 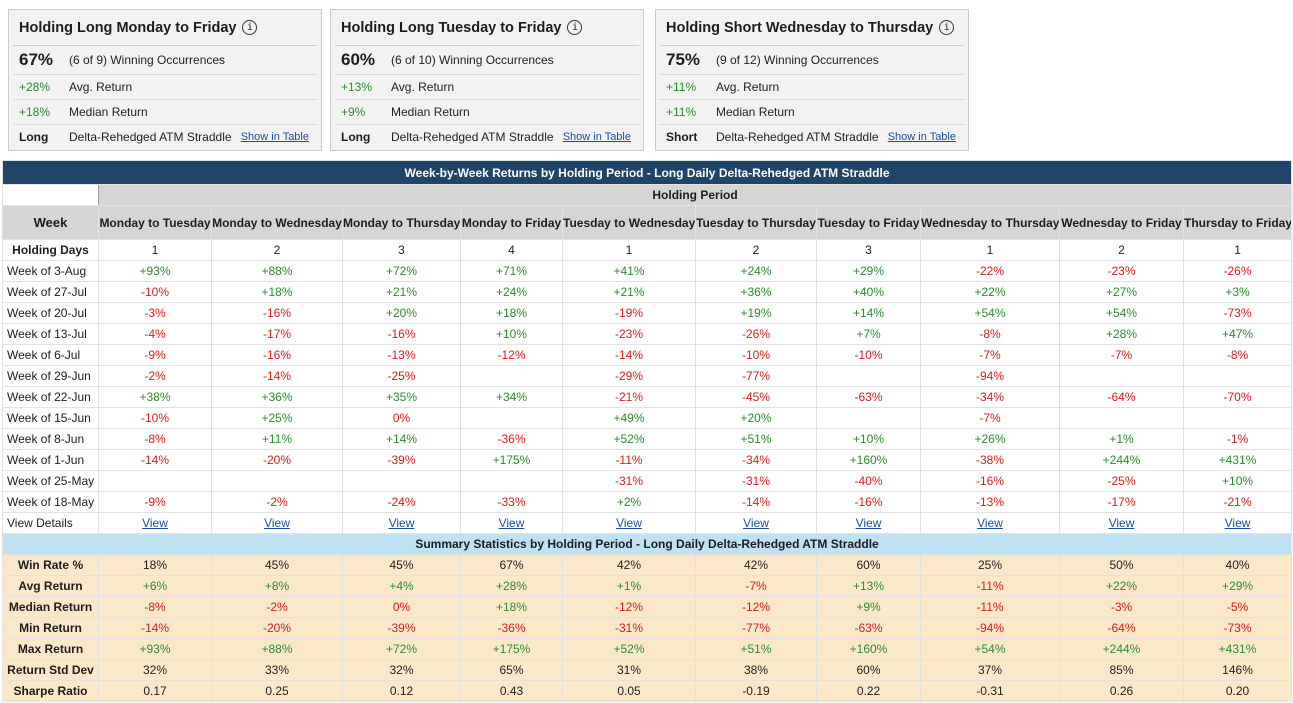 What do you see at coordinates (511, 586) in the screenshot?
I see `summary-cell: +28%` at bounding box center [511, 586].